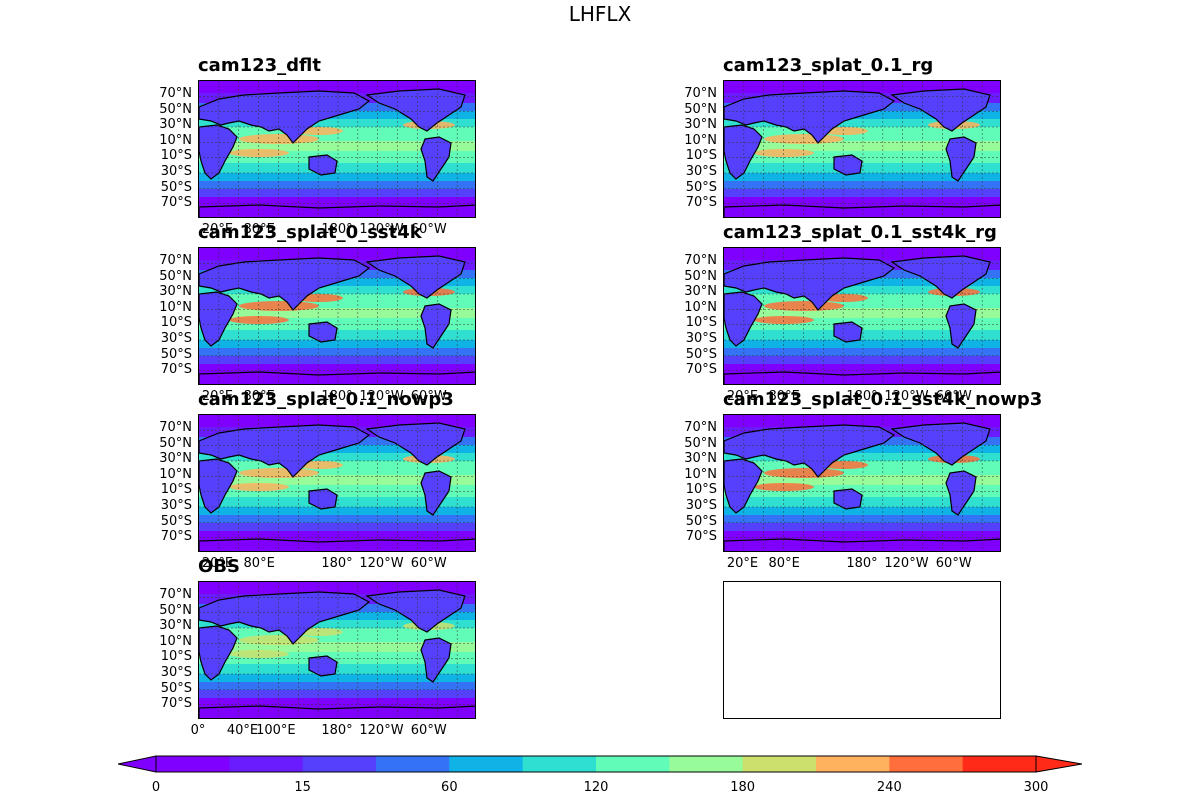 Image resolution: width=1200 pixels, height=800 pixels. Describe the element at coordinates (1036, 787) in the screenshot. I see `colorbar-tick-label: 300` at that location.